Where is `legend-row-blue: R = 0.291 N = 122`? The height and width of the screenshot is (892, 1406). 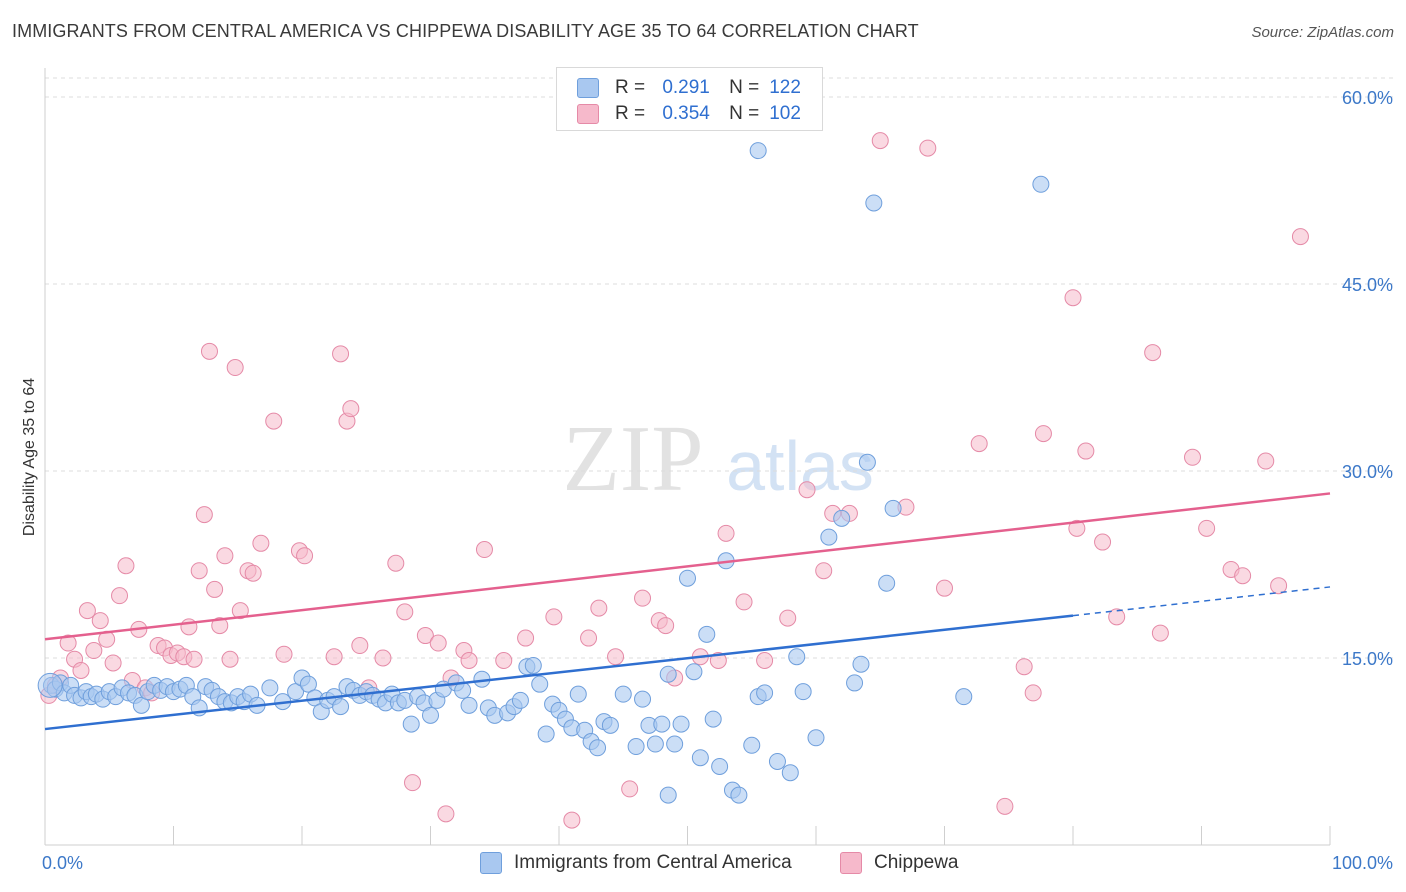
legend-row-blue: R = 0.291 N = 122 is located at coordinates (689, 88).